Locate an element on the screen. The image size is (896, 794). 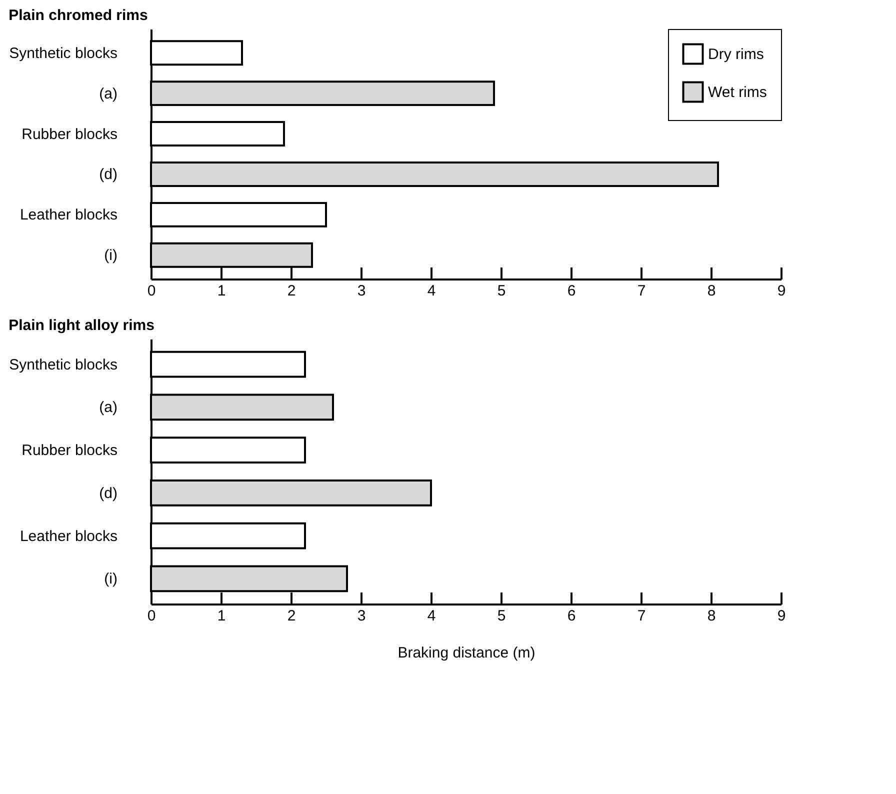
legend-label: Wet rims is located at coordinates (737, 92).